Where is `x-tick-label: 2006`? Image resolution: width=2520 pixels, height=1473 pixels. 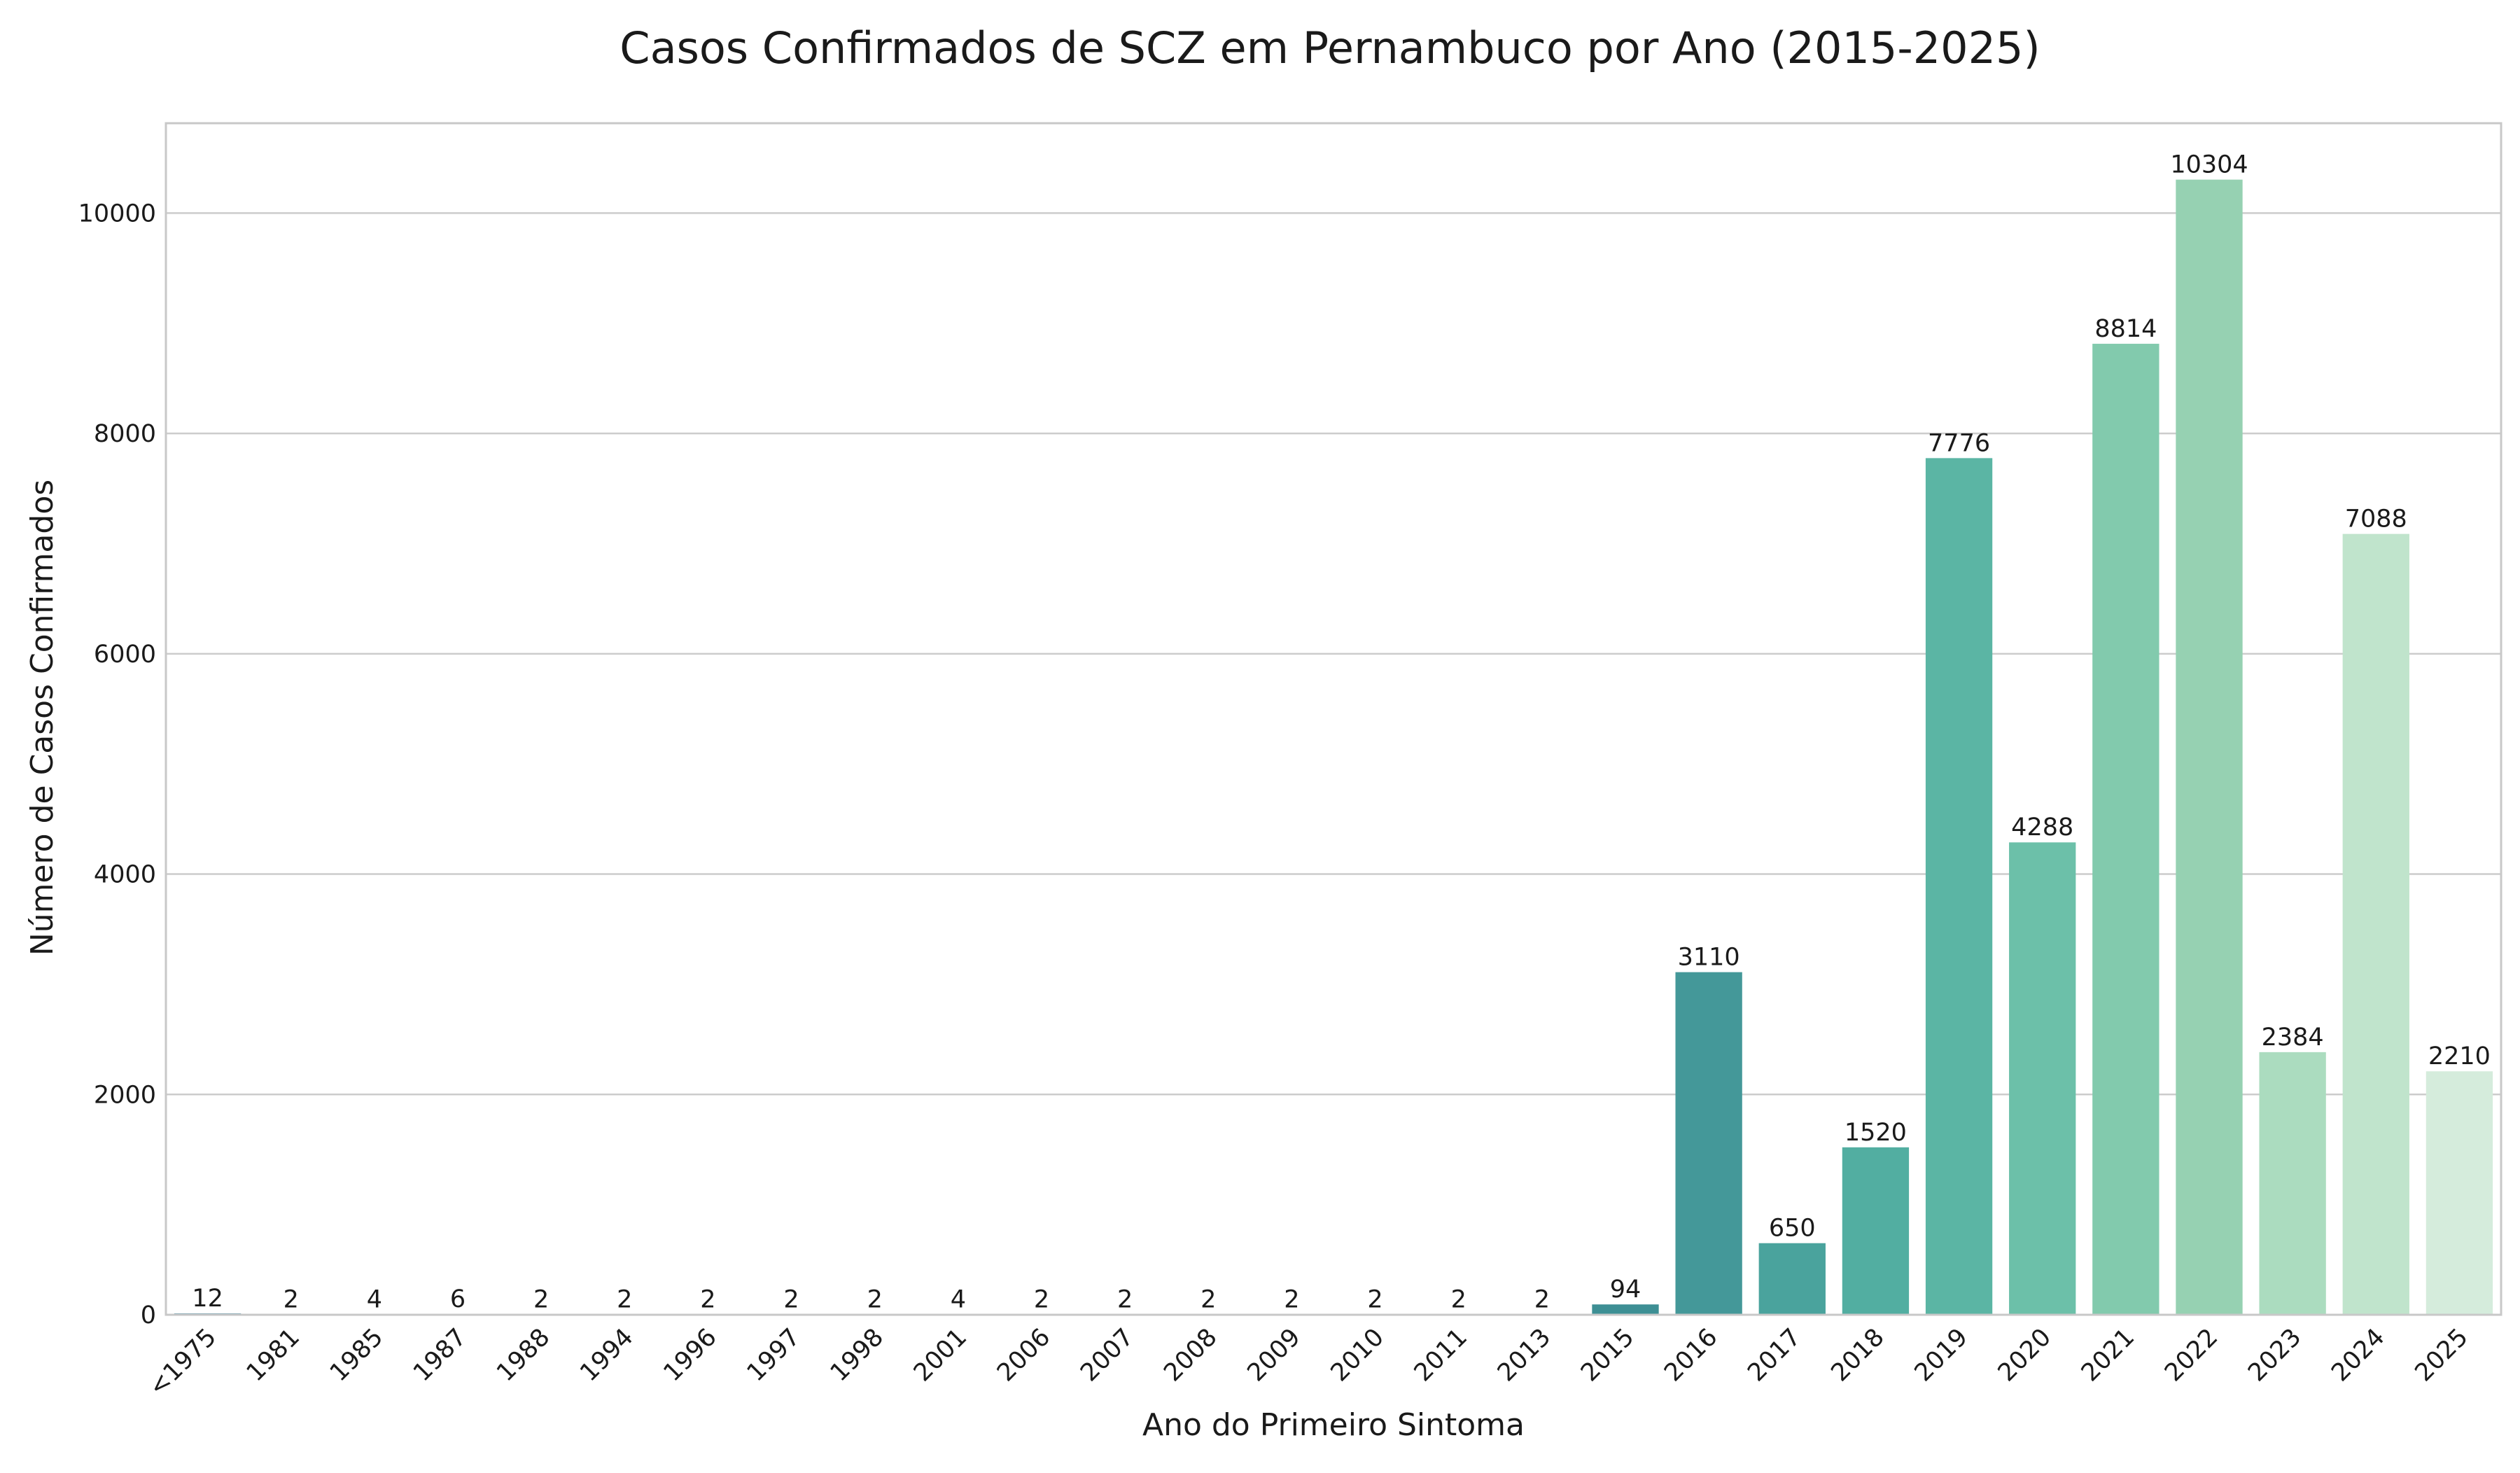
x-tick-label: 2006 is located at coordinates (1024, 1355).